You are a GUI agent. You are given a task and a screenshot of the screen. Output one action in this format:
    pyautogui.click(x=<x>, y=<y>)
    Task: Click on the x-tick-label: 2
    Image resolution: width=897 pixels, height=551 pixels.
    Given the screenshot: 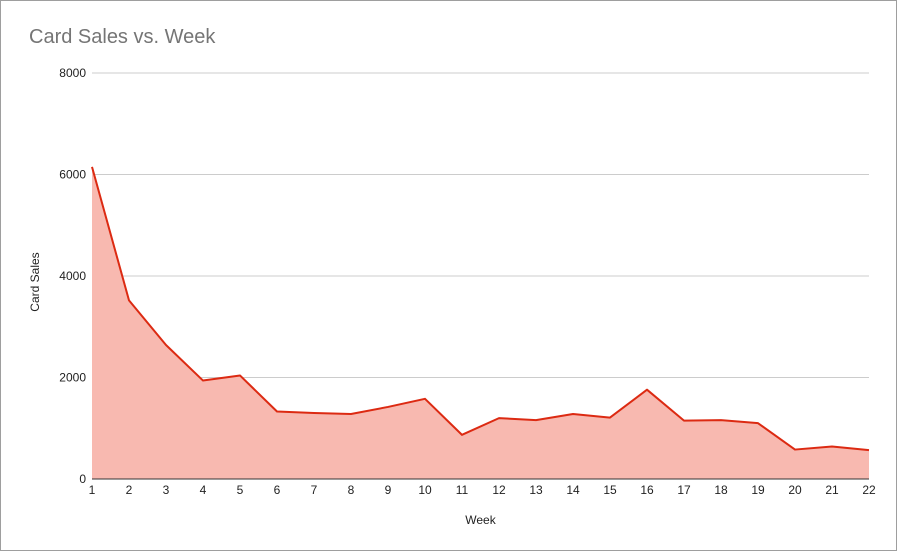 What is the action you would take?
    pyautogui.click(x=129, y=490)
    